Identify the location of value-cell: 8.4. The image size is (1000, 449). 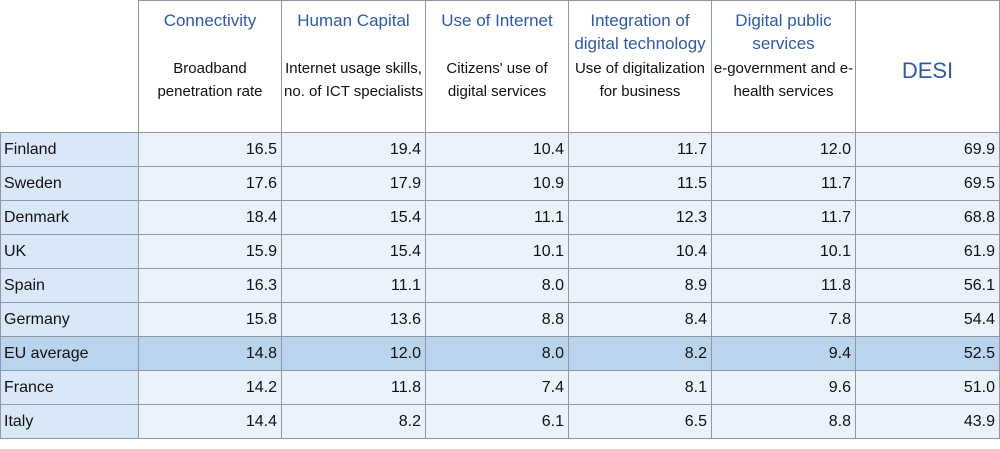
(640, 319).